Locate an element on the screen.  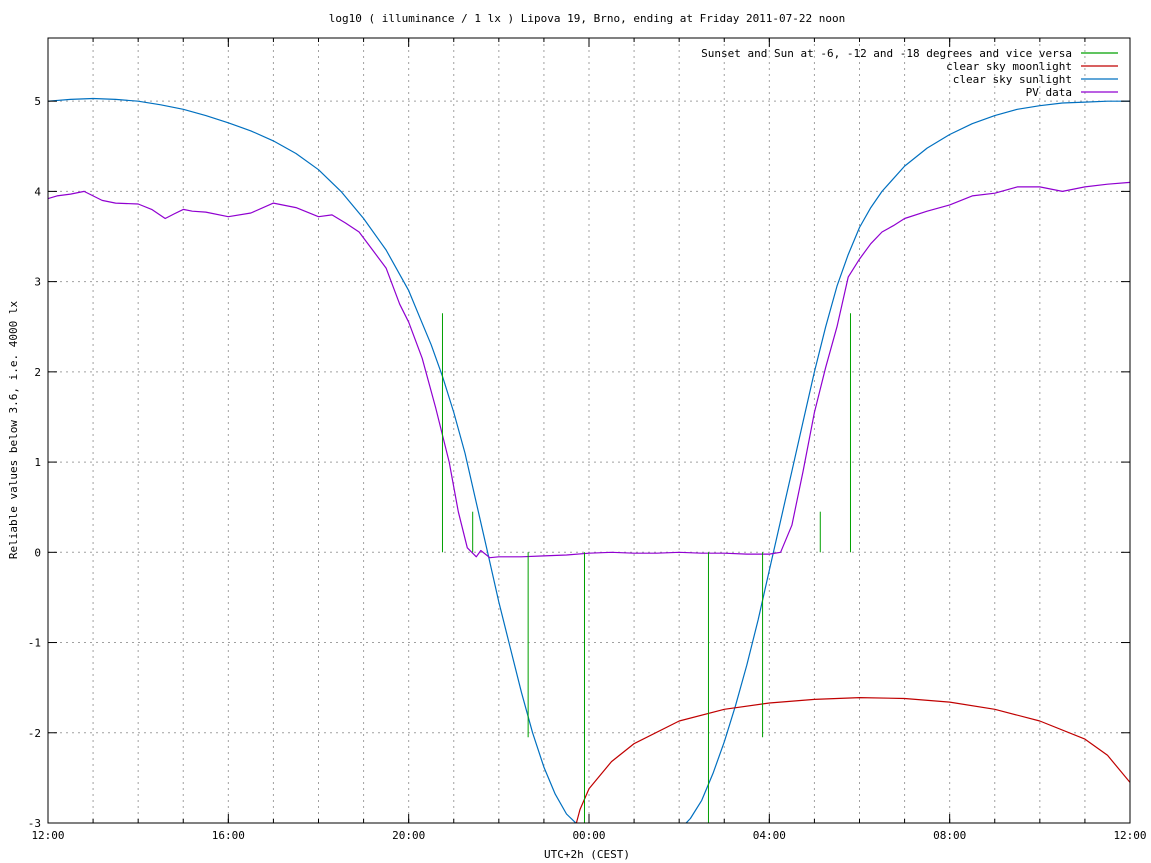
legend-label: PV data is located at coordinates (1049, 92).